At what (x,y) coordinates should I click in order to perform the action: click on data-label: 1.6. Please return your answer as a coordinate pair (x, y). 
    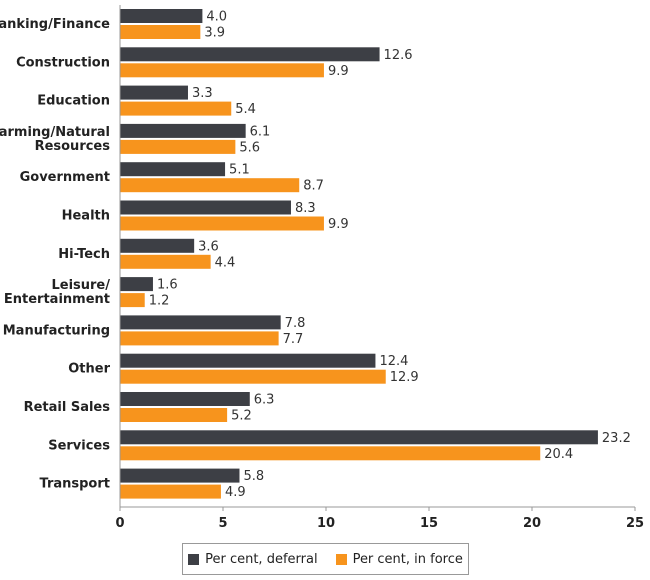
    Looking at the image, I should click on (167, 285).